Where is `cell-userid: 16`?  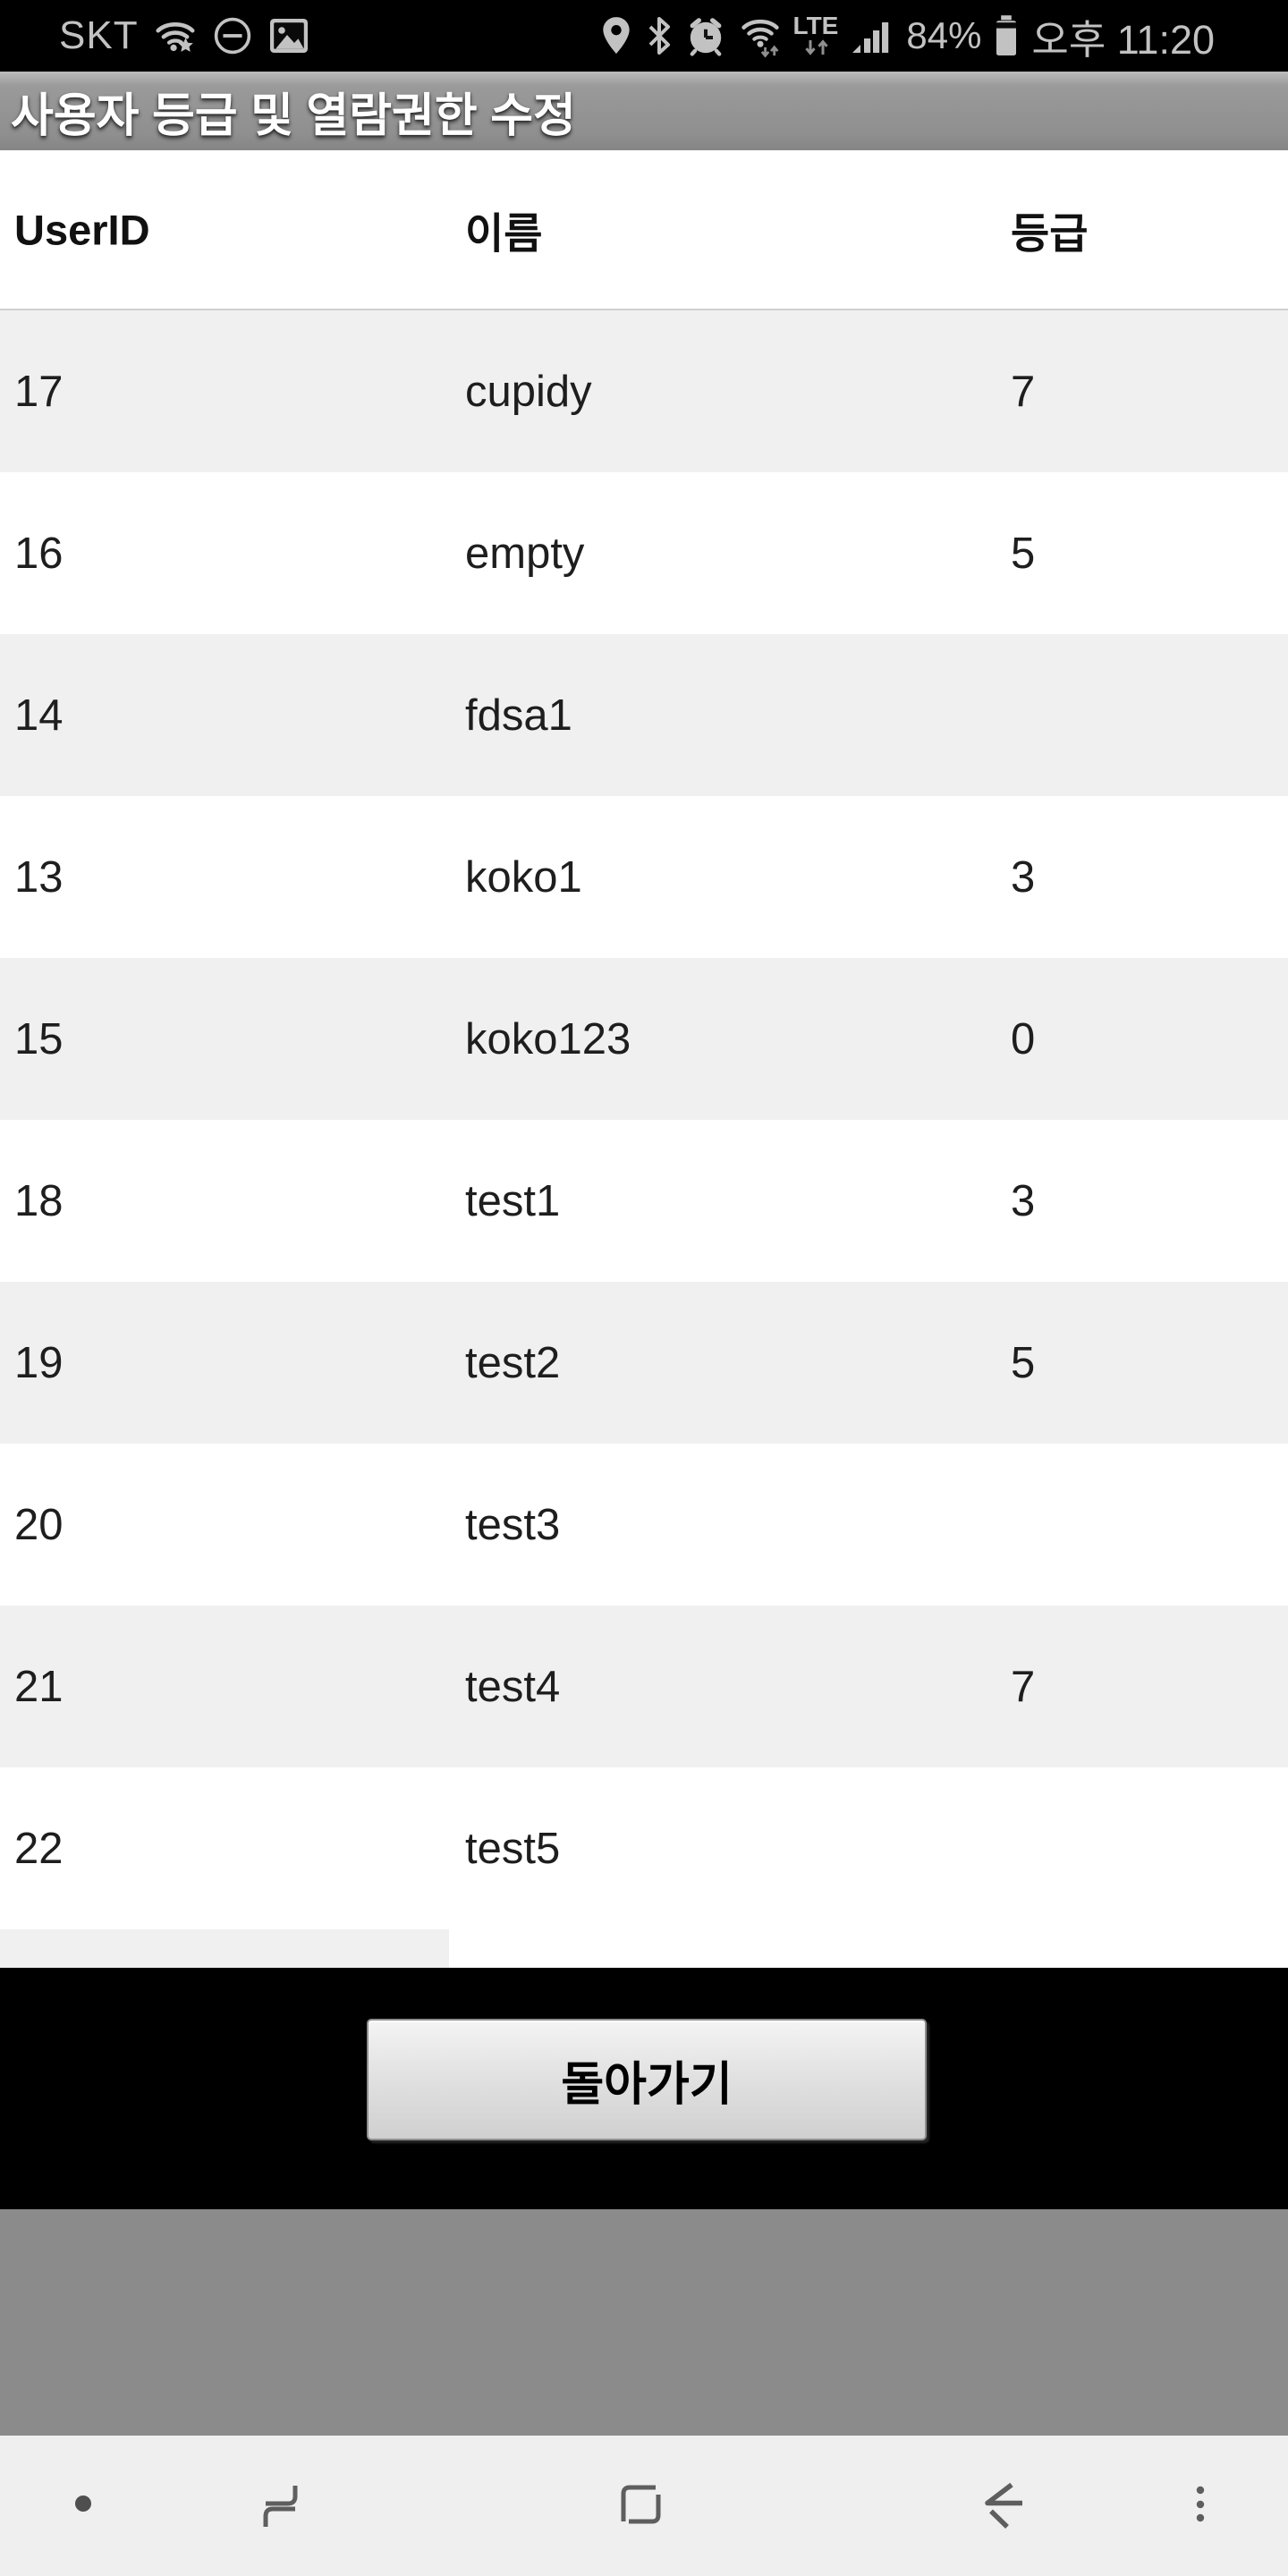
cell-userid: 16 is located at coordinates (39, 553).